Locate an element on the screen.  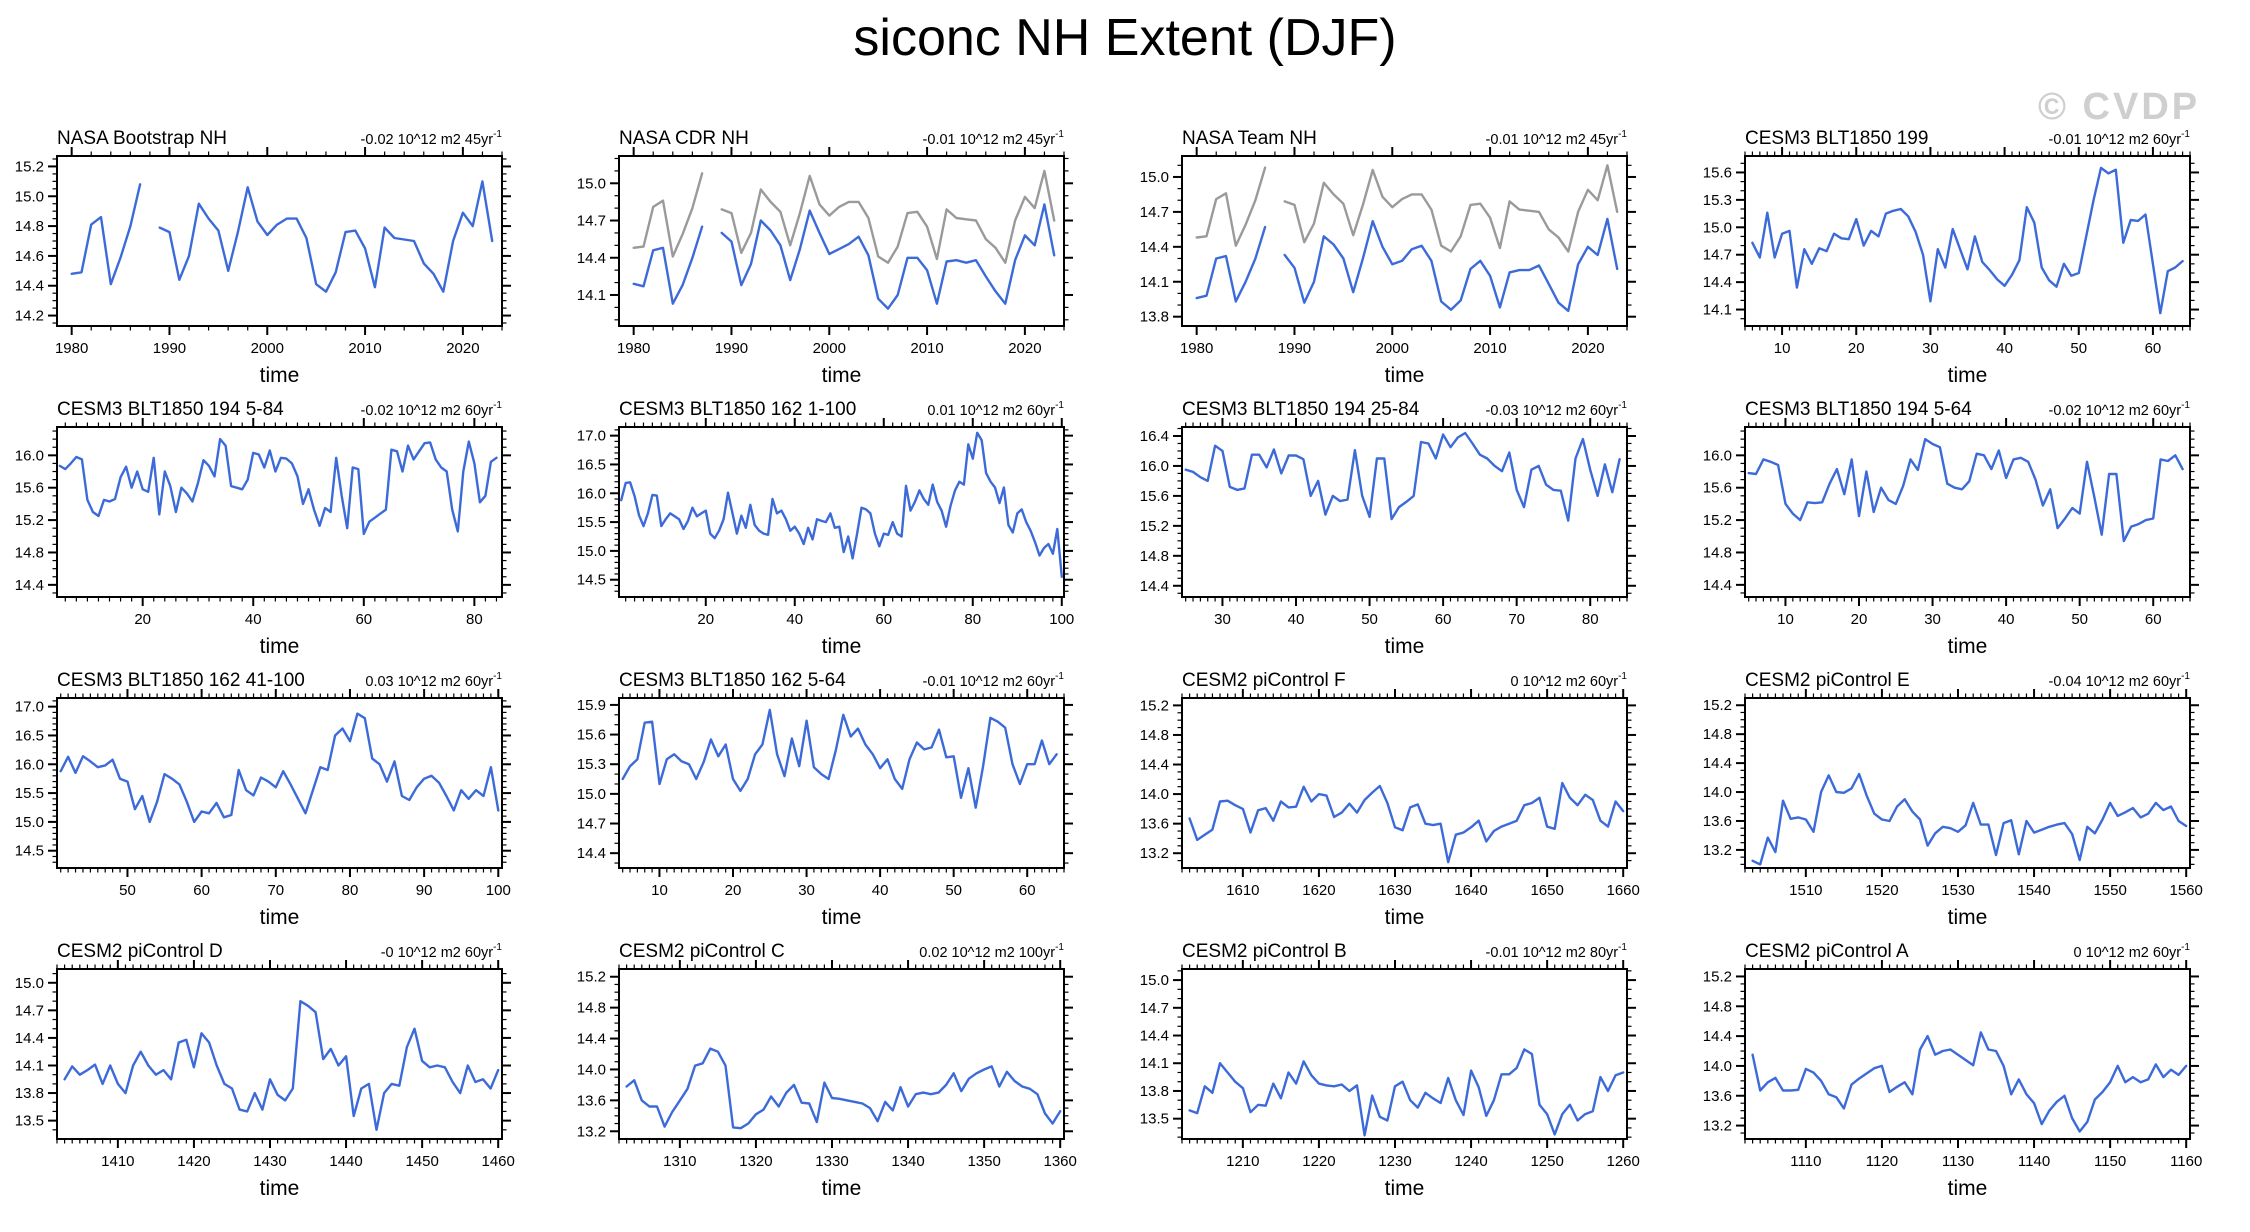
svg-text: 1980 is located at coordinates (71, 348).